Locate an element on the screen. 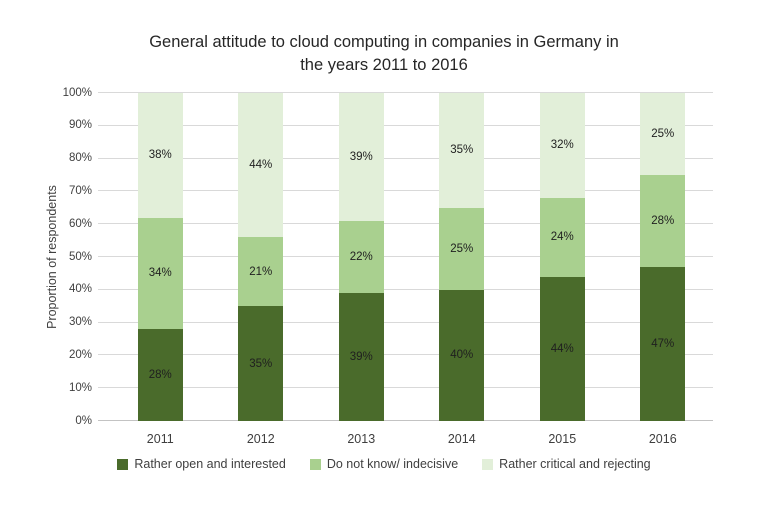  bar-segment-2014: 35% is located at coordinates (462, 150).